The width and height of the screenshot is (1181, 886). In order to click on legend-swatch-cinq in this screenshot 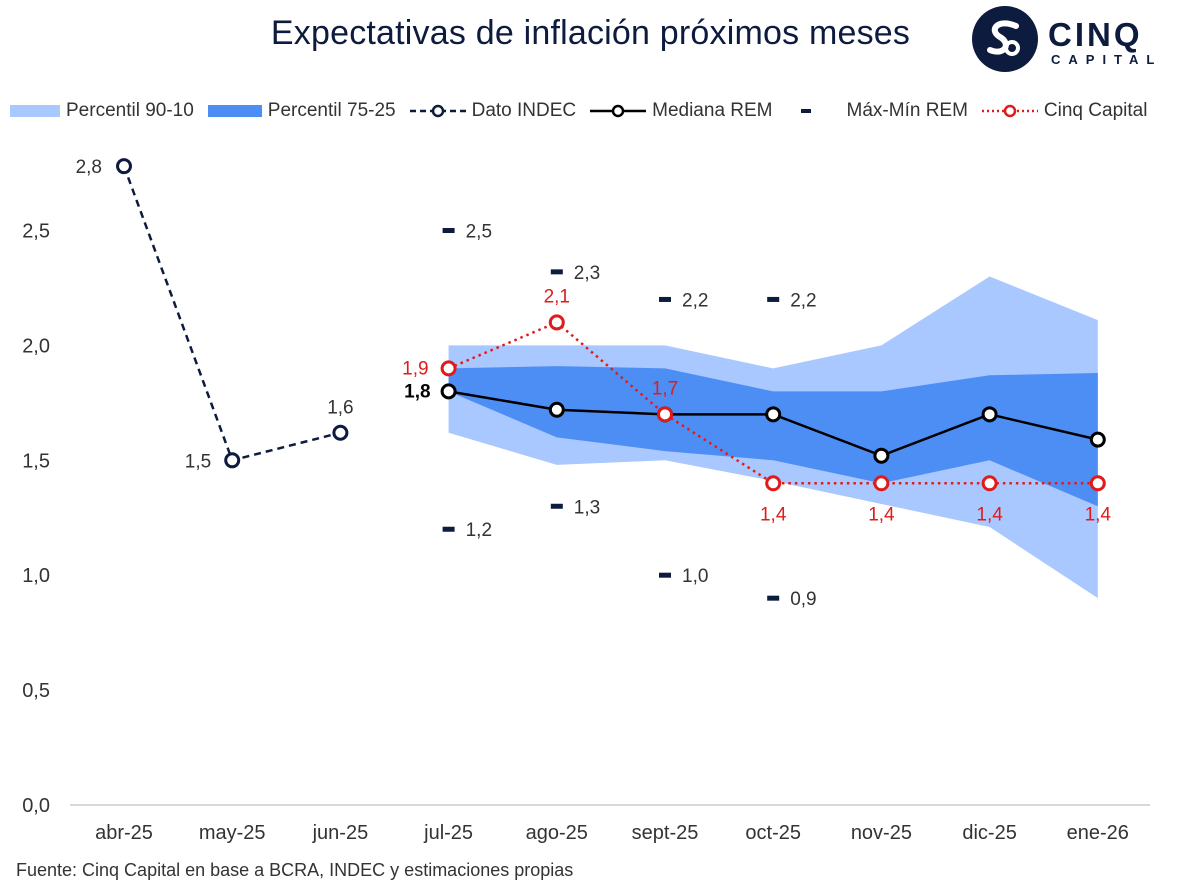, I will do `click(1009, 111)`.